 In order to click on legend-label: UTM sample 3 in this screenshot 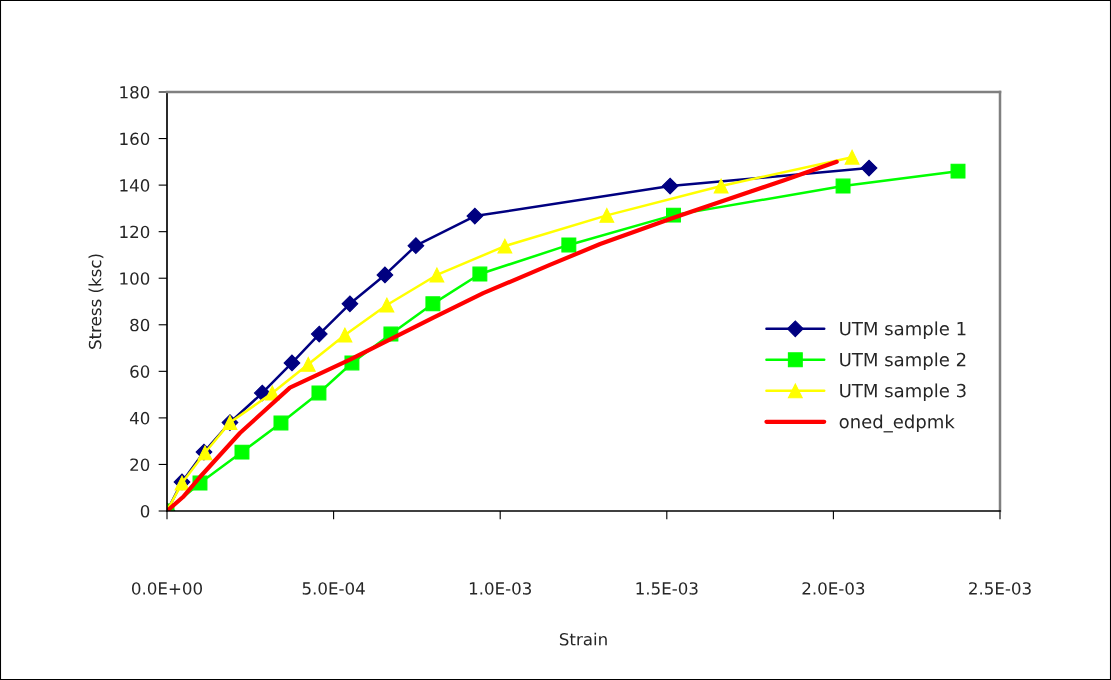, I will do `click(903, 392)`.